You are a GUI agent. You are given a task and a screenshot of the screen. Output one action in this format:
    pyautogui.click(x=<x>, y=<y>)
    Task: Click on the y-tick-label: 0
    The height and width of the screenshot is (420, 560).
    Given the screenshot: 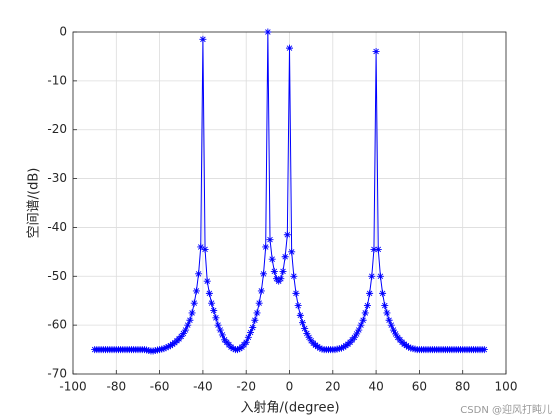 What is the action you would take?
    pyautogui.click(x=63, y=32)
    